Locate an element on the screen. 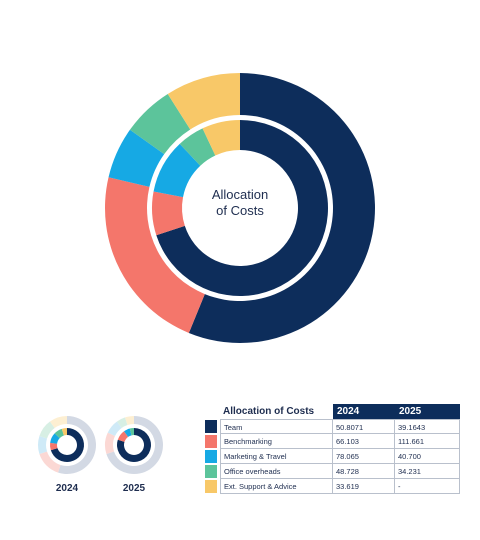 The image size is (480, 540). category-name: Team is located at coordinates (276, 426).